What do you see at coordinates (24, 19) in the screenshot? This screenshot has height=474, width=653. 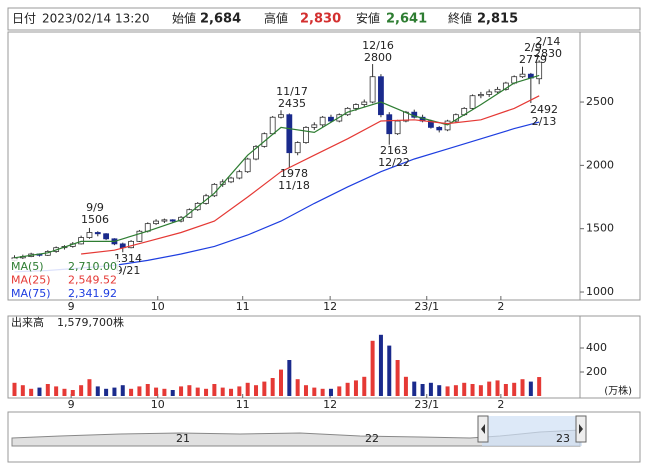 I see `date-label: 日付` at bounding box center [24, 19].